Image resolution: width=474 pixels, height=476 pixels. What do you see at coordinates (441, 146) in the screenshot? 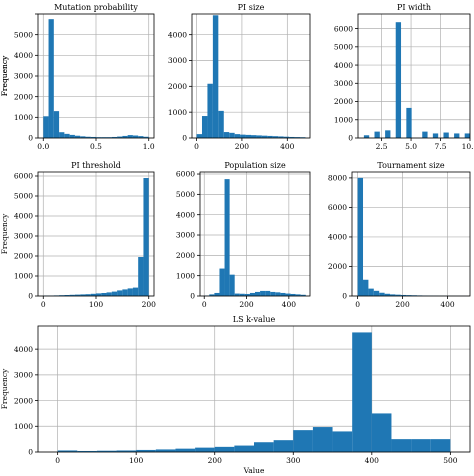
I see `pi-width-x-tick-label-2: 7.5` at bounding box center [441, 146].